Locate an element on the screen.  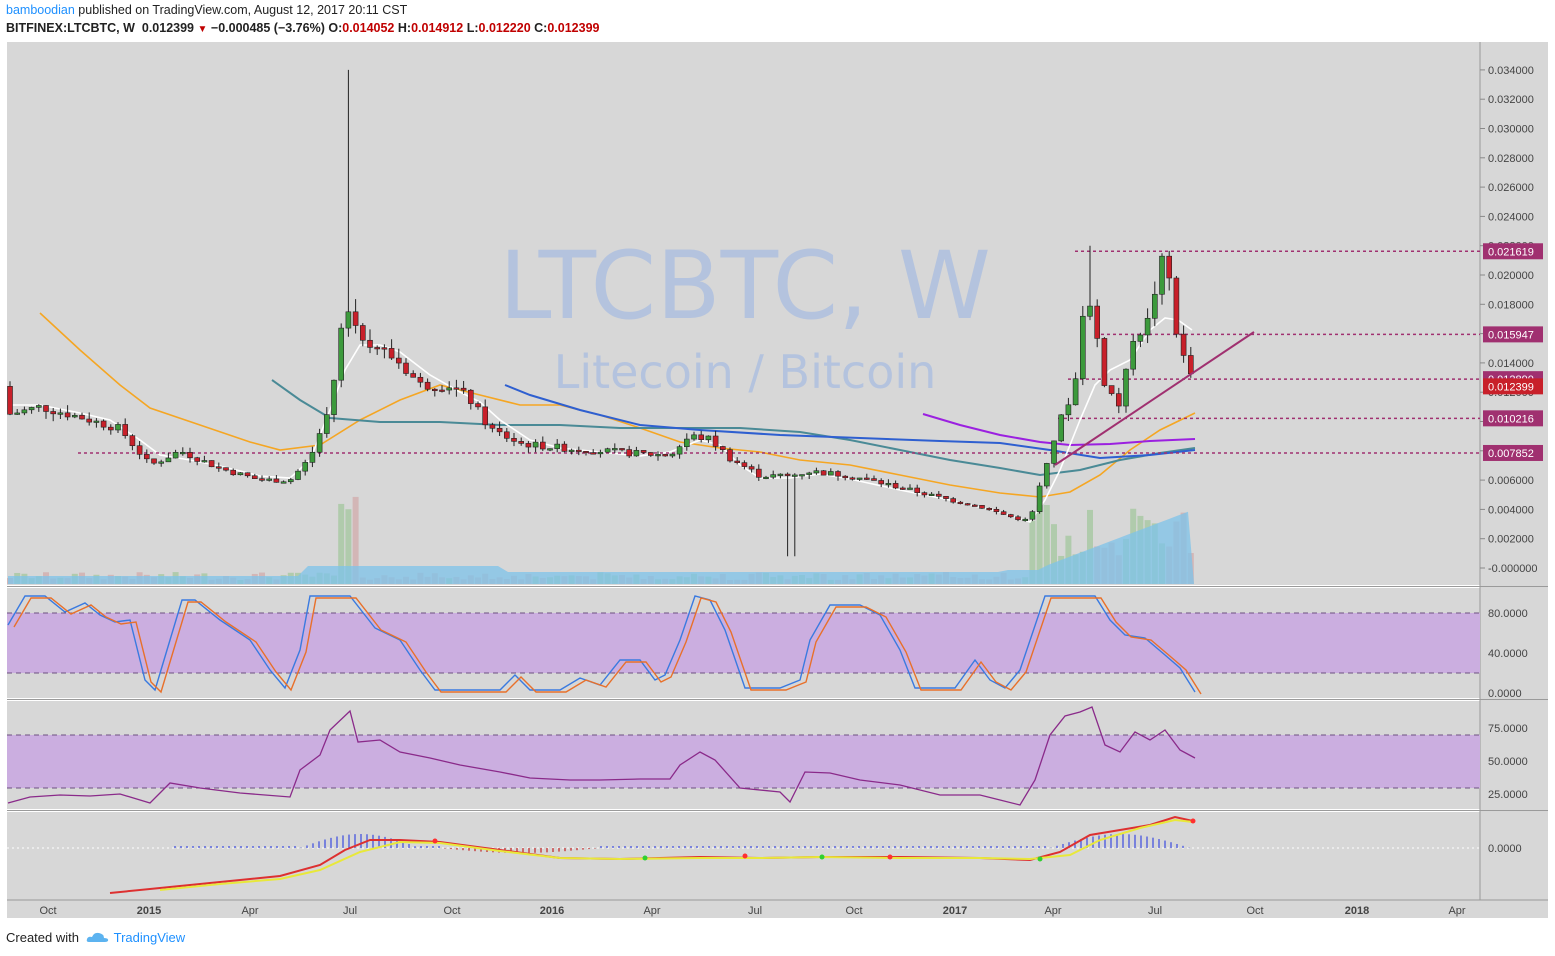
time-tick-label: 2018 is located at coordinates (1357, 911).